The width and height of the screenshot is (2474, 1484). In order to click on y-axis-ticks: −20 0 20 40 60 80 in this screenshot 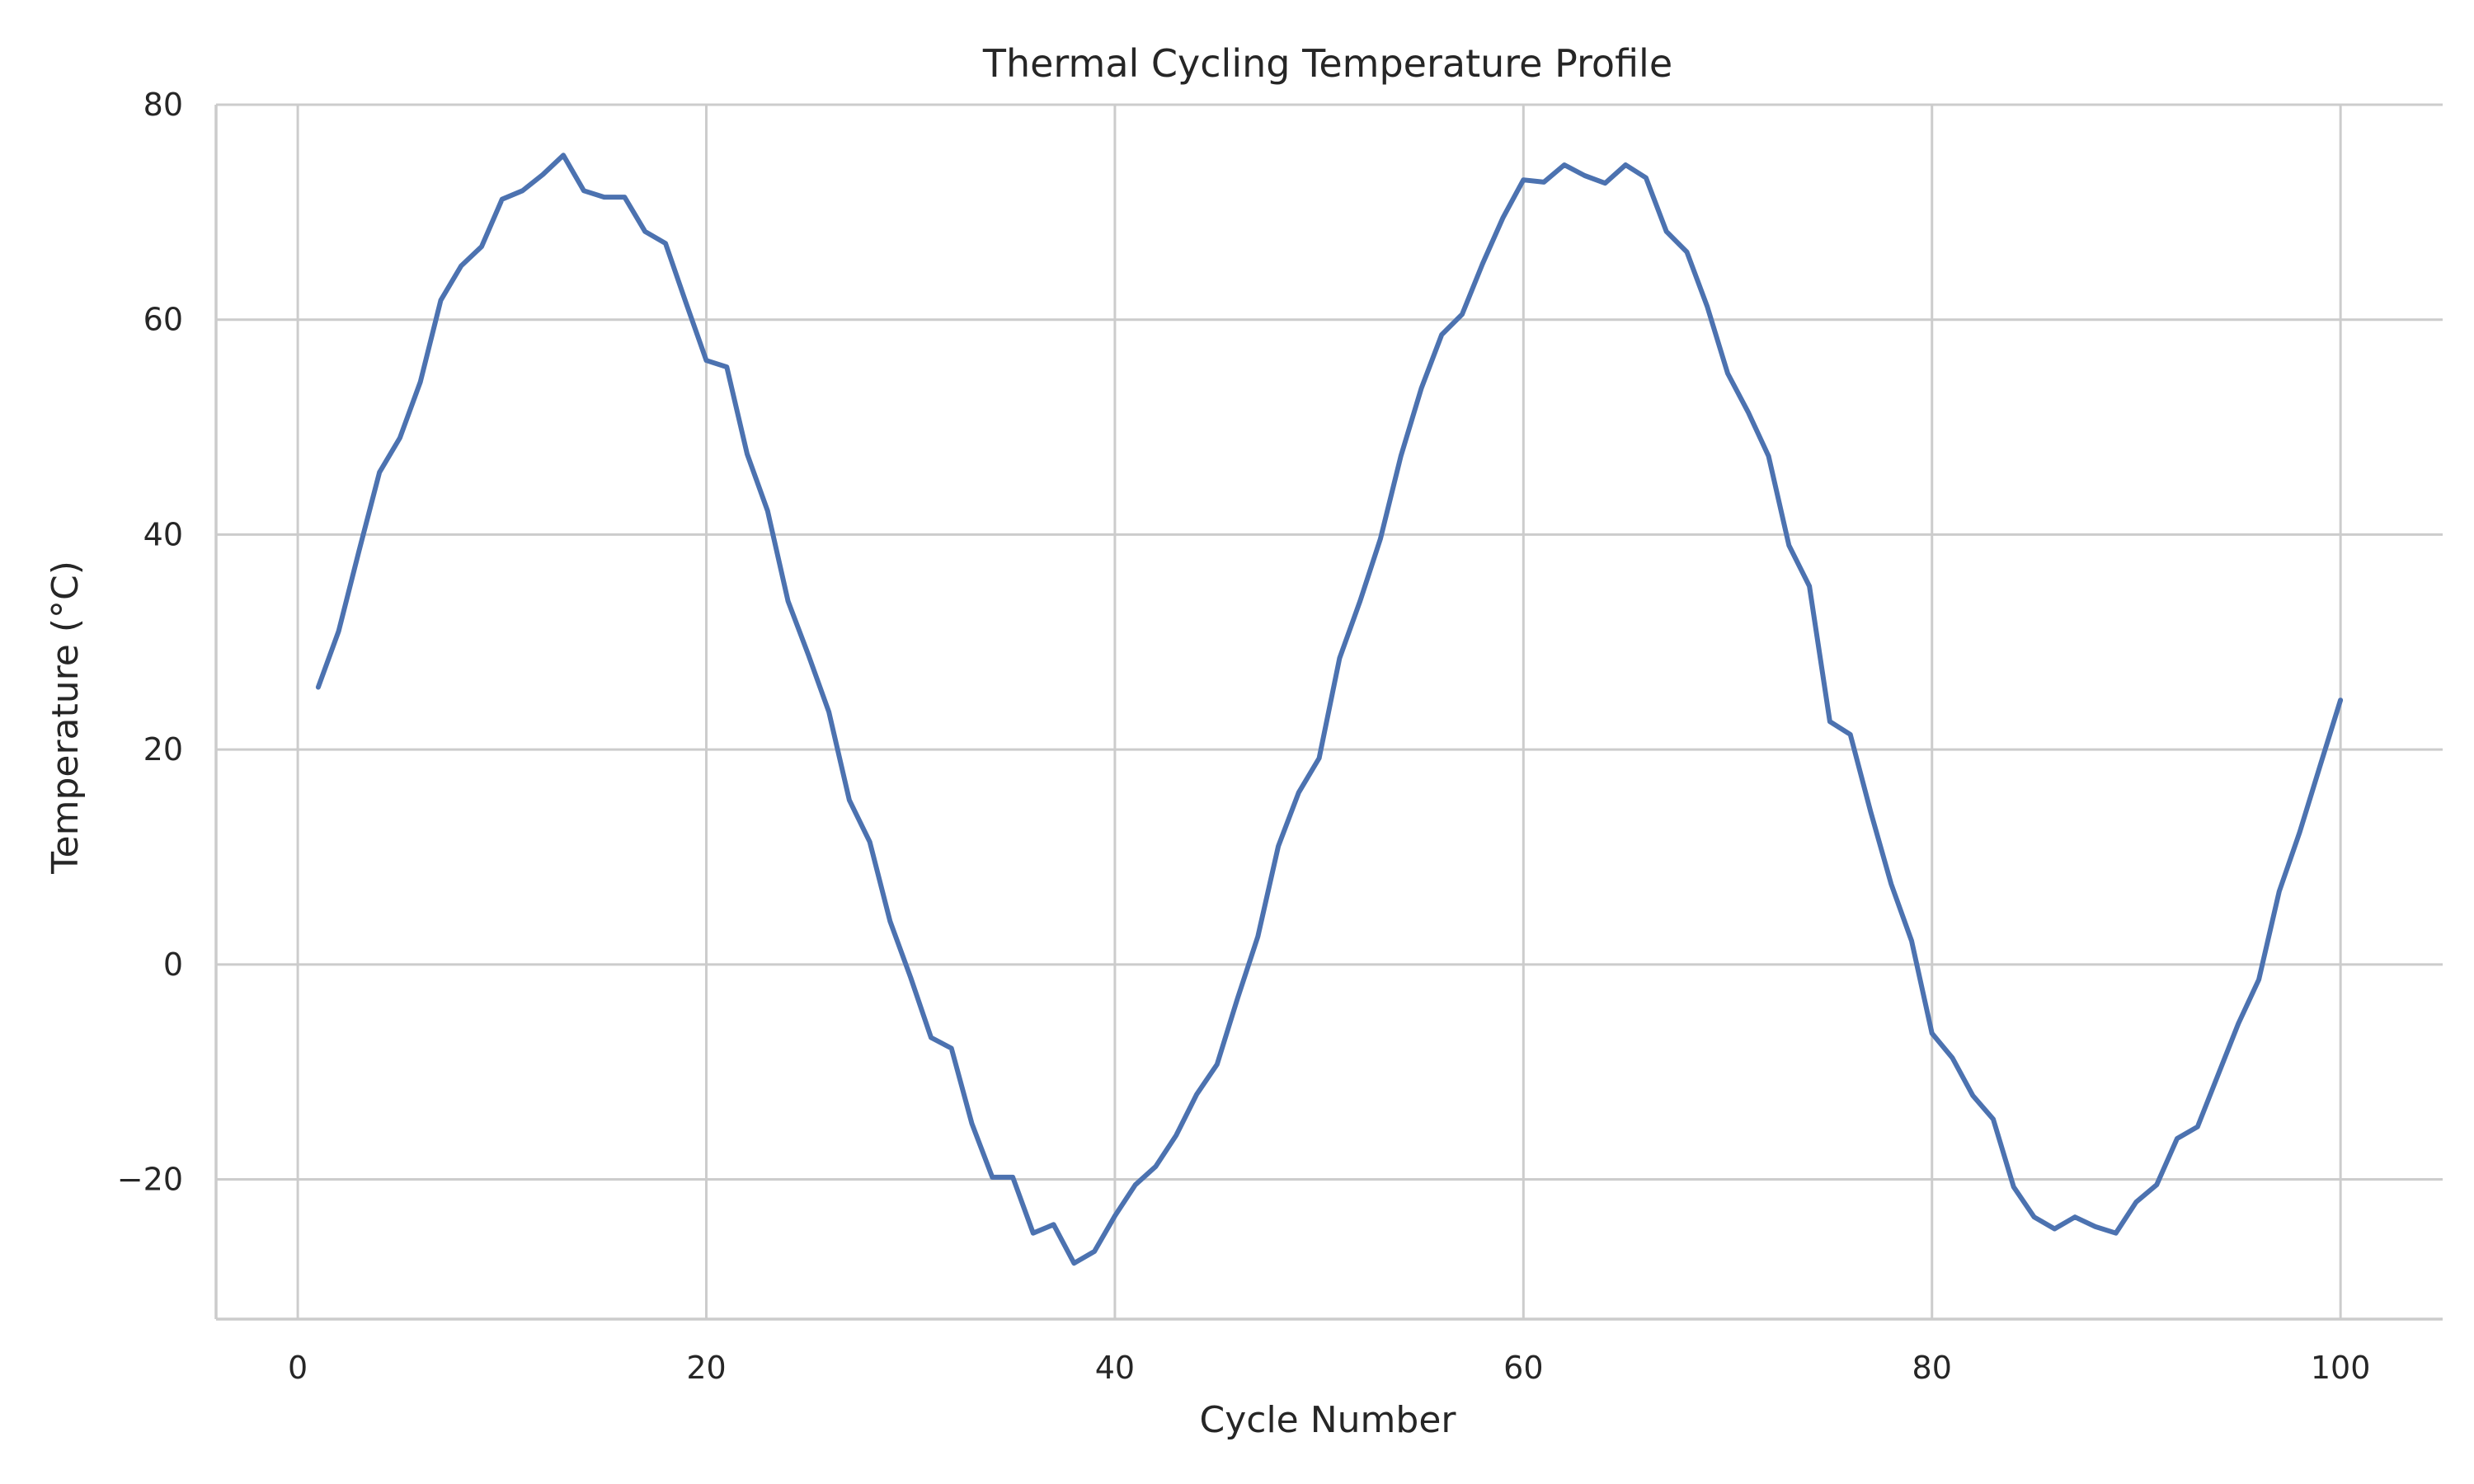, I will do `click(150, 642)`.